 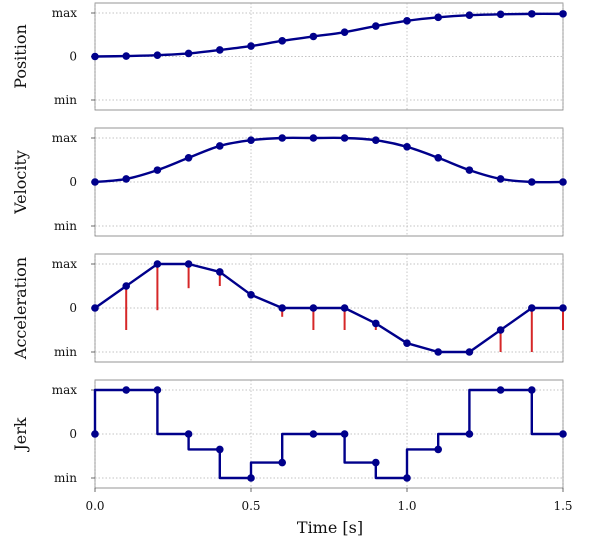 I want to click on x-tick-label: 1.5, so click(x=562, y=506).